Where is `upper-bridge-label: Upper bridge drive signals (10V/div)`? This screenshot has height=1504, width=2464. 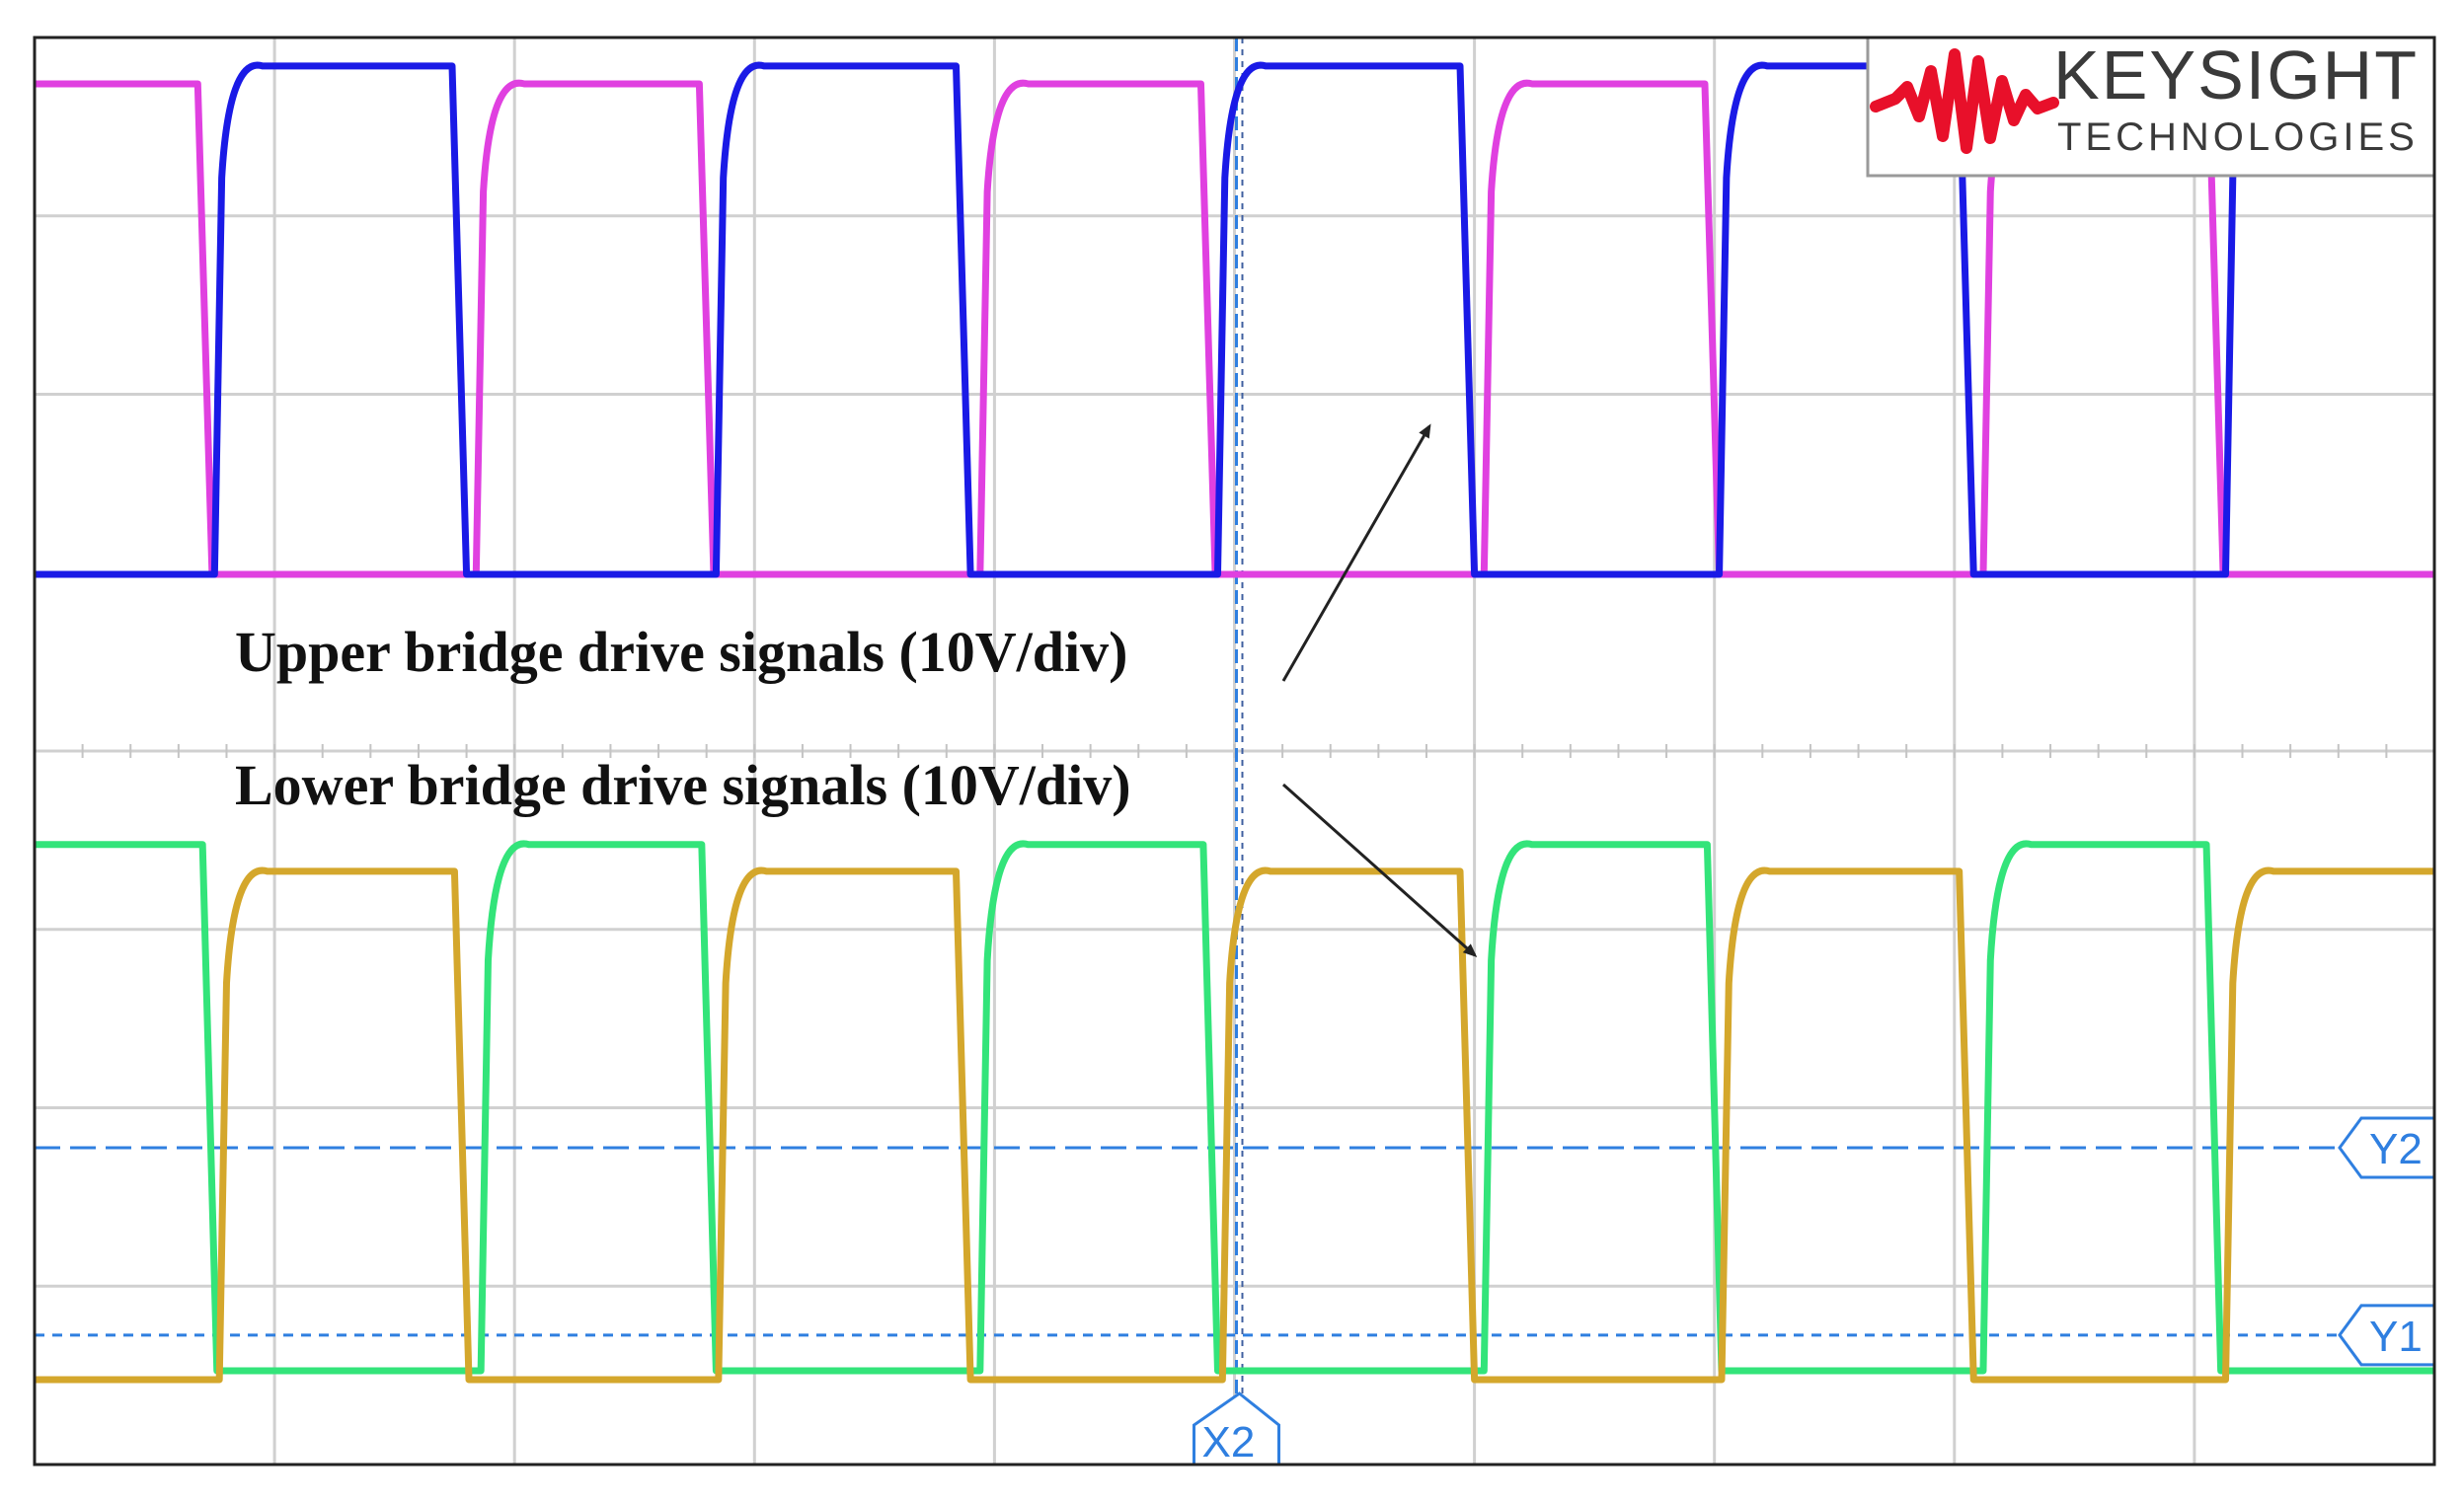
upper-bridge-label: Upper bridge drive signals (10V/div) is located at coordinates (681, 652).